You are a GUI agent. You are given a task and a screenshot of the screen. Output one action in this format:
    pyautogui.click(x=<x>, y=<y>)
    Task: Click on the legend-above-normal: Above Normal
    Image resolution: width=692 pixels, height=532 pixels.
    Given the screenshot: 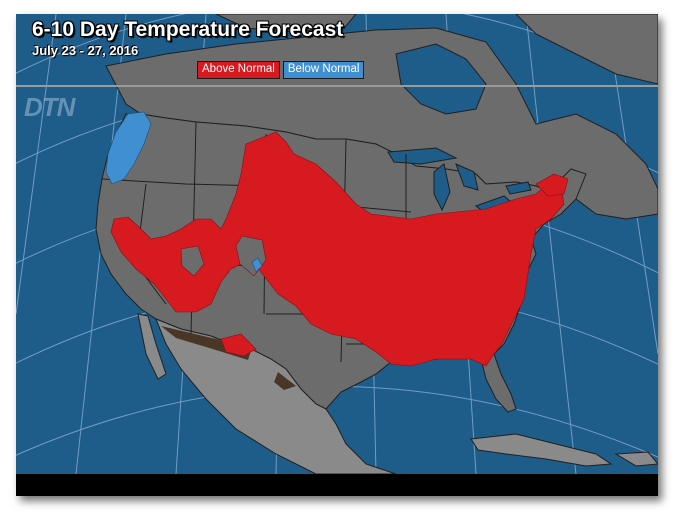 What is the action you would take?
    pyautogui.click(x=238, y=70)
    